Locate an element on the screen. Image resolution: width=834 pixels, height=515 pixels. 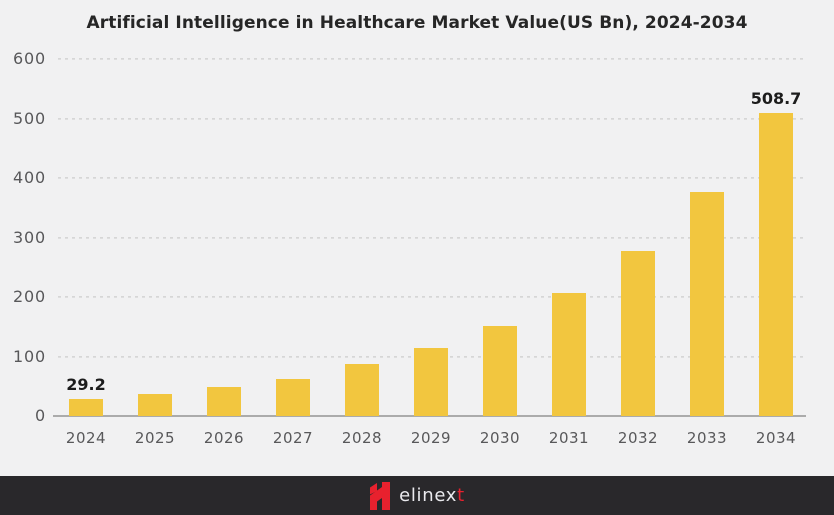
elinext-logo-icon is located at coordinates (380, 495).